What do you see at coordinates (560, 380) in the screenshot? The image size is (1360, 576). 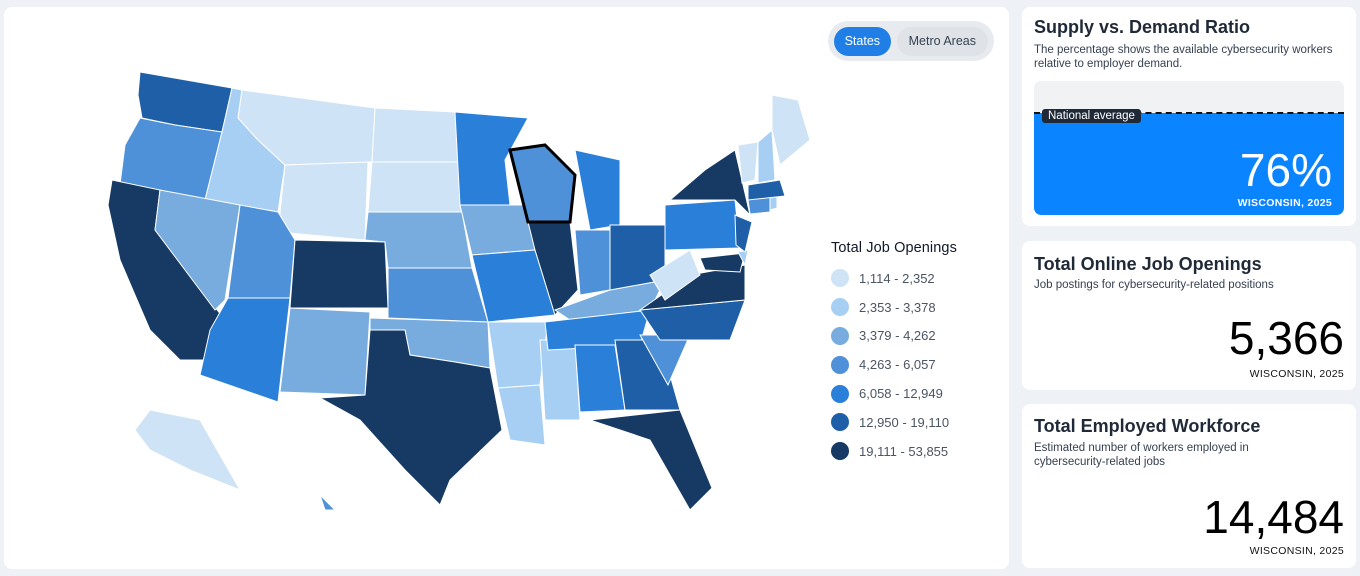 I see `state-ms` at bounding box center [560, 380].